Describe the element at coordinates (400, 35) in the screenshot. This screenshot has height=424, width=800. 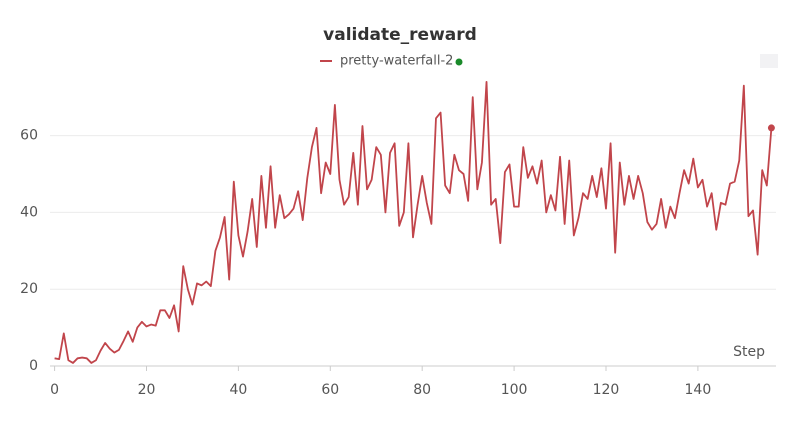
I see `chart-title: validate_reward` at that location.